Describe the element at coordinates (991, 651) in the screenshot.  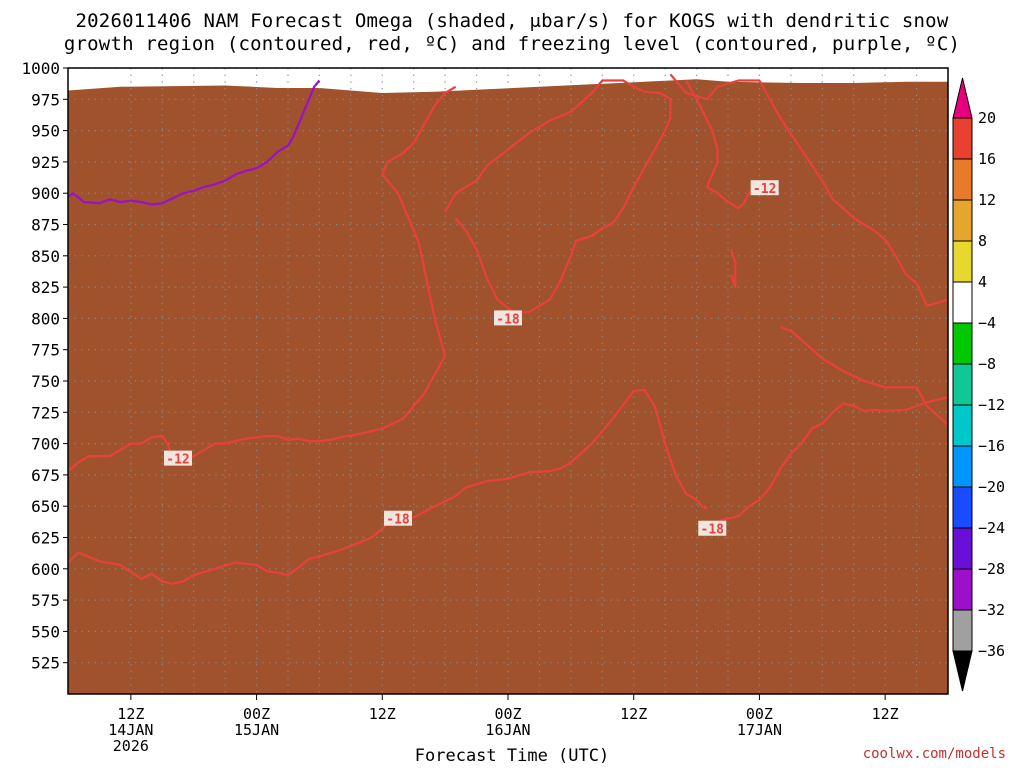
I see `colorbar-label: −36` at that location.